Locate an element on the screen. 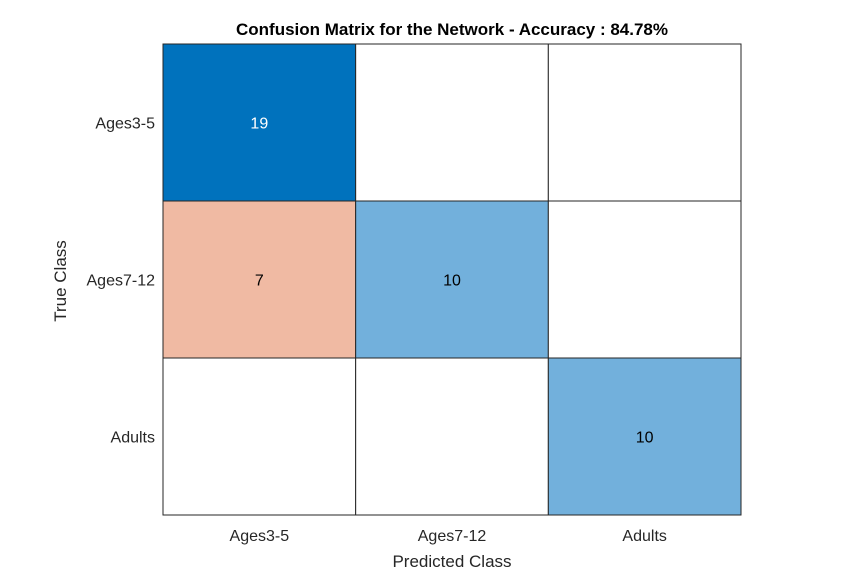 The image size is (857, 586). matrix-cell-ages7-12-adults is located at coordinates (644, 279).